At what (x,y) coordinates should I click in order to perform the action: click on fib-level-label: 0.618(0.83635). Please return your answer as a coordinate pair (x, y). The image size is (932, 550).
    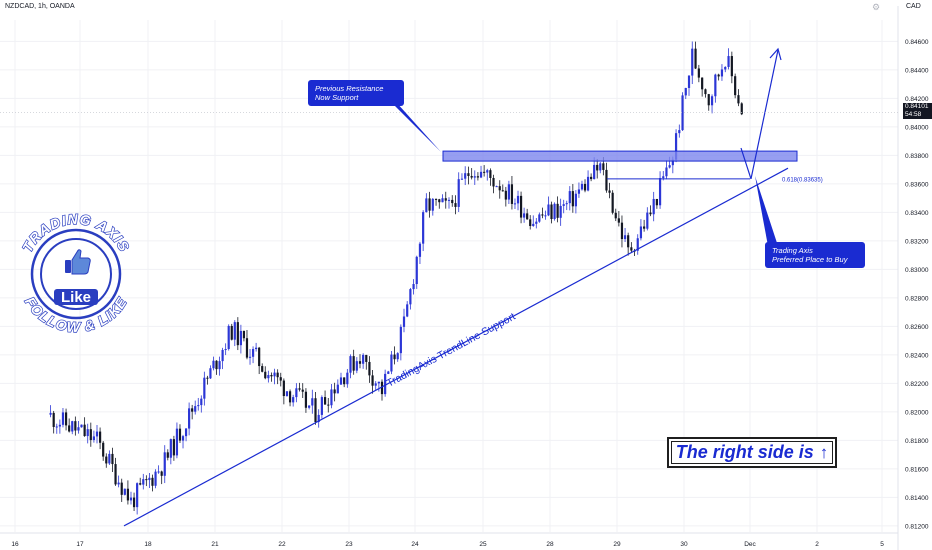
    Looking at the image, I should click on (802, 180).